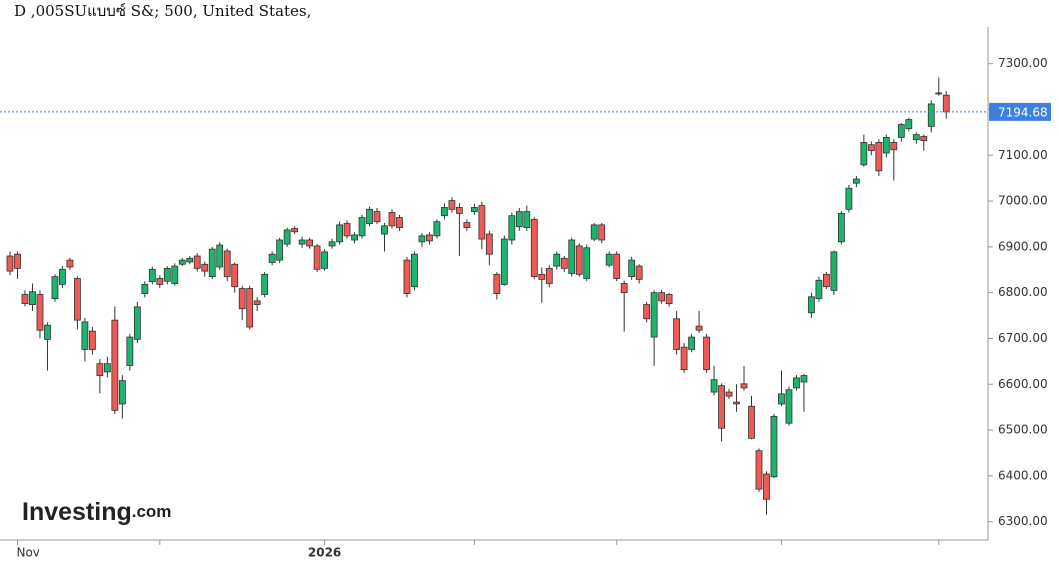 This screenshot has height=569, width=1059. I want to click on watermark-main: Investing, so click(77, 512).